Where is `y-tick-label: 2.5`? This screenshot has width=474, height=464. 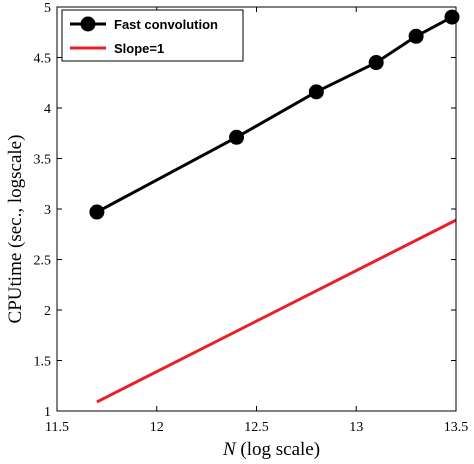
y-tick-label: 2.5 is located at coordinates (43, 261).